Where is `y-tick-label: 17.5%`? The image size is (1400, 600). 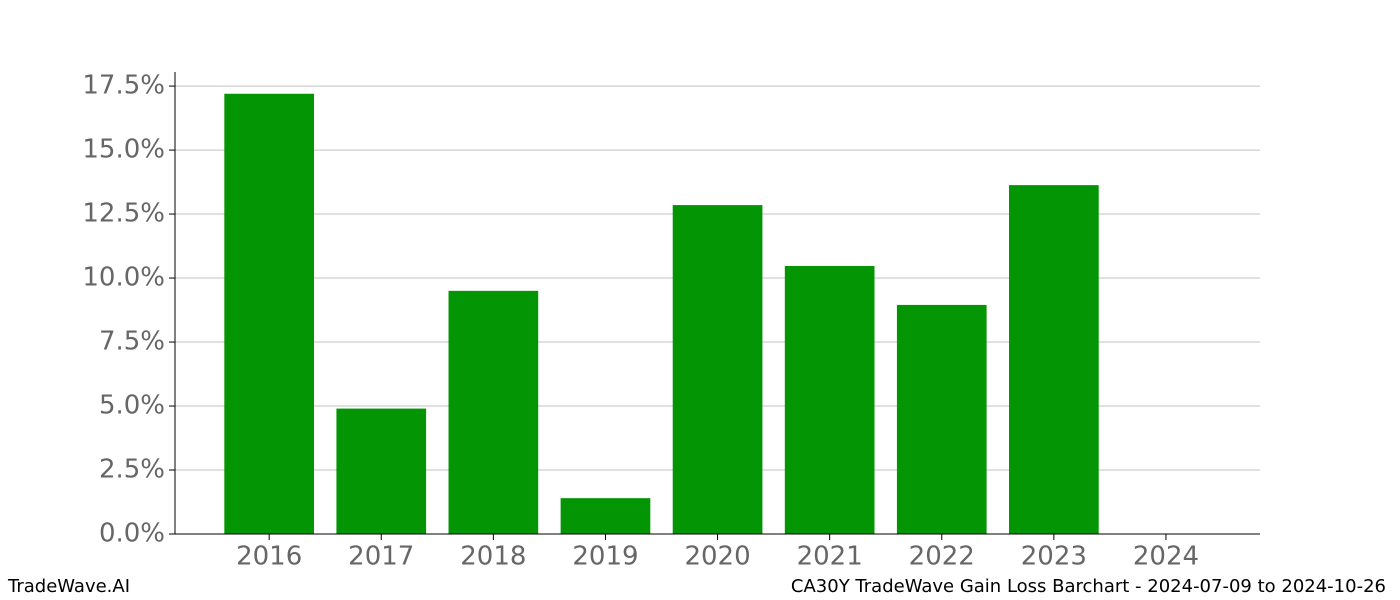
y-tick-label: 17.5% is located at coordinates (123, 86).